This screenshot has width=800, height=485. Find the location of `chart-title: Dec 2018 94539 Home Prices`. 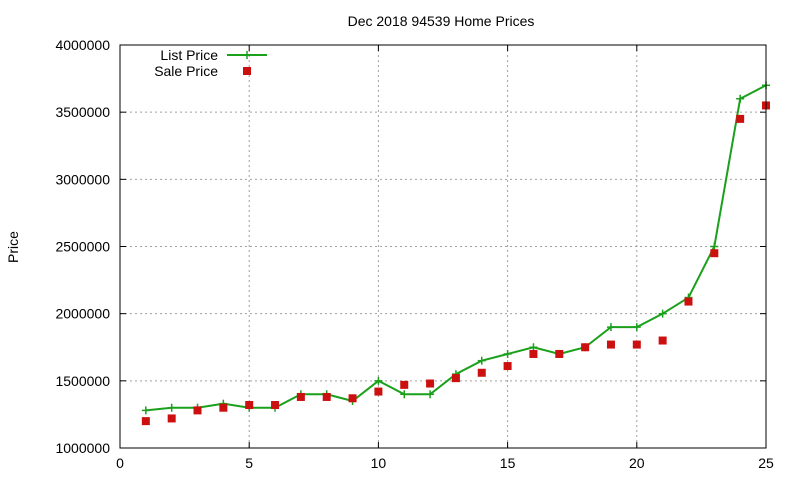

chart-title: Dec 2018 94539 Home Prices is located at coordinates (441, 21).